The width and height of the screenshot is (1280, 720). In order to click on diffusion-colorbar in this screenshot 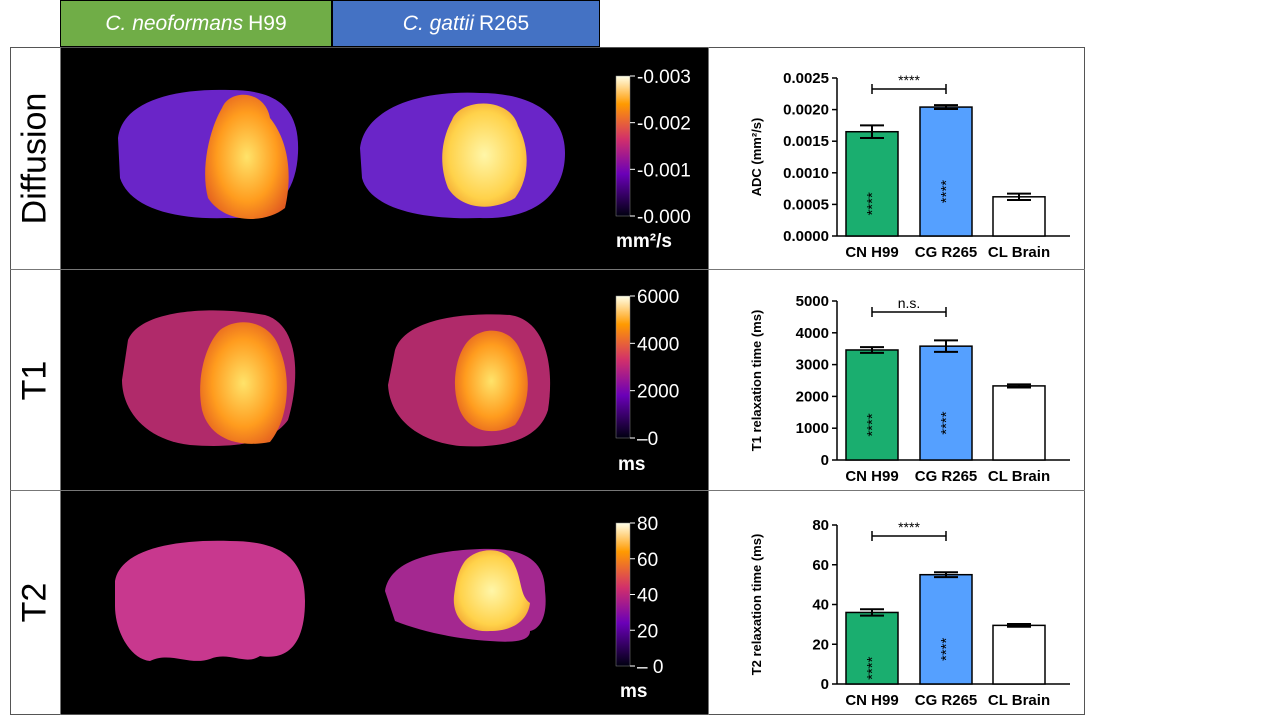, I will do `click(623, 146)`.